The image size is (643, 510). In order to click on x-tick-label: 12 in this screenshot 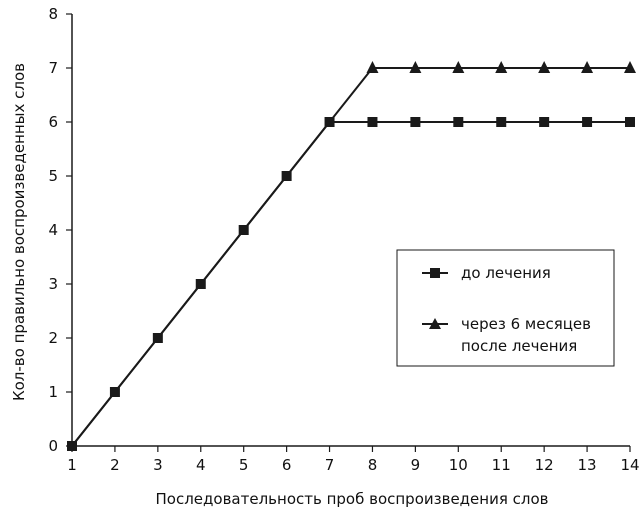, I will do `click(544, 465)`.